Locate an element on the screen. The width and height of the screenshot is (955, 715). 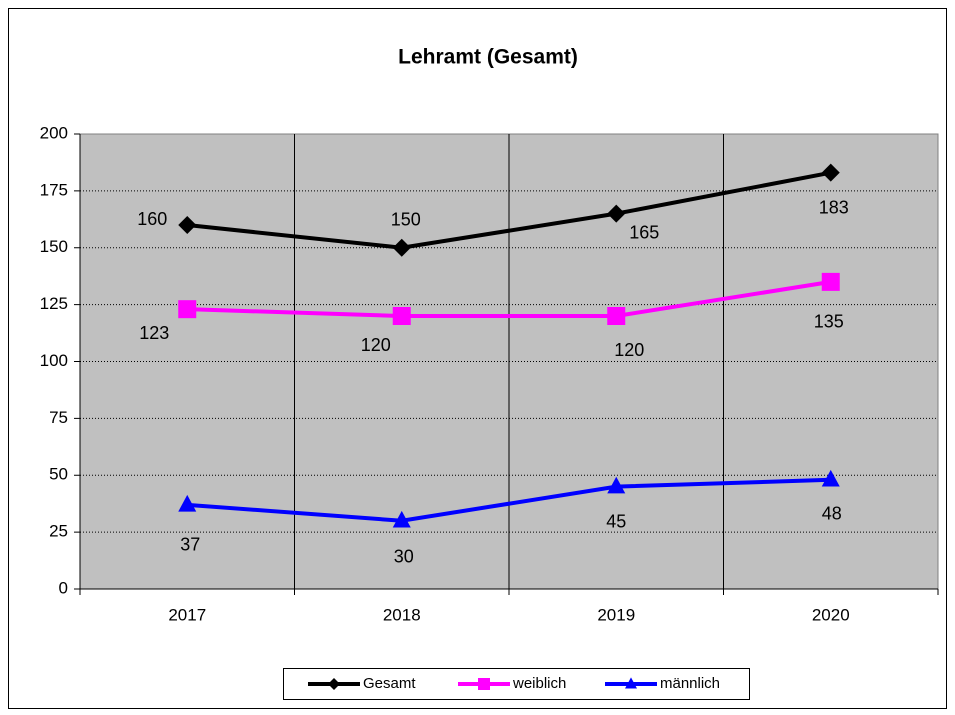
y-tick-label: 50 is located at coordinates (58, 474).